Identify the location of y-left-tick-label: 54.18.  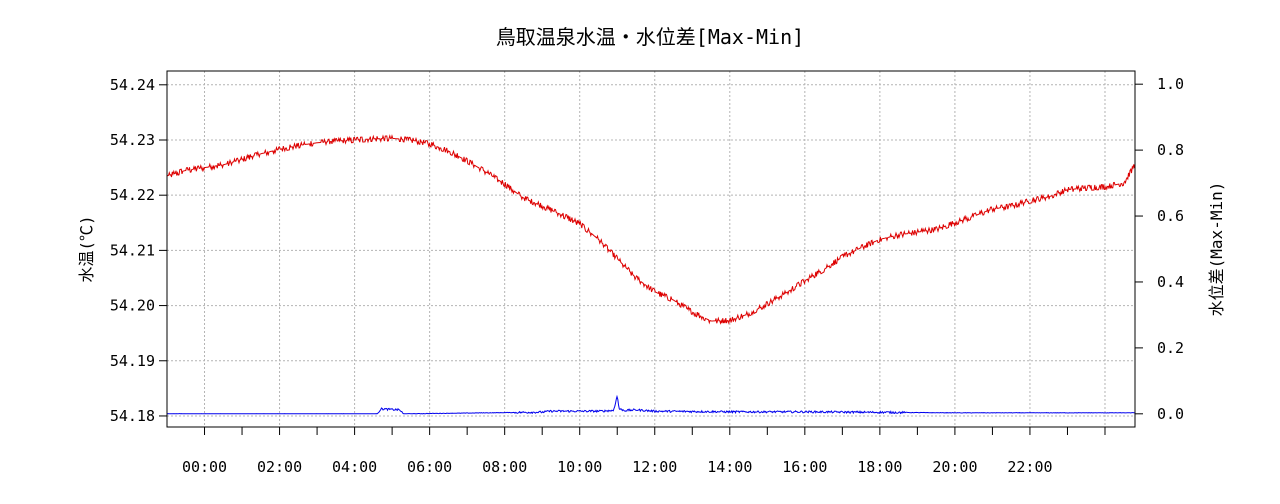
(132, 416).